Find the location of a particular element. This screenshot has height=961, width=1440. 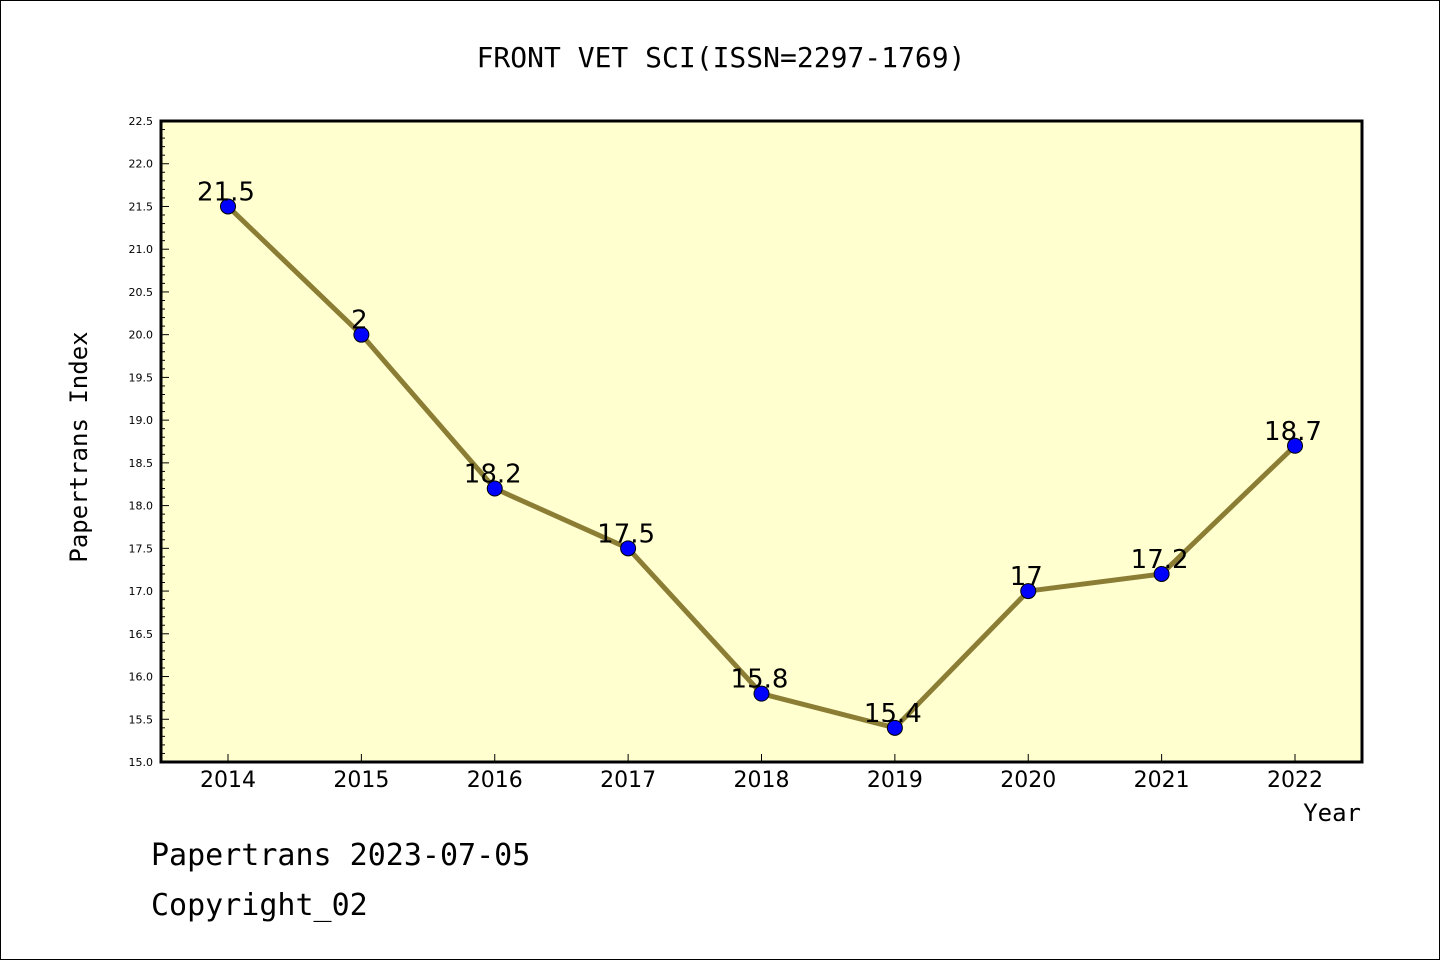

footer-copyright: Copyright_02 is located at coordinates (259, 905).